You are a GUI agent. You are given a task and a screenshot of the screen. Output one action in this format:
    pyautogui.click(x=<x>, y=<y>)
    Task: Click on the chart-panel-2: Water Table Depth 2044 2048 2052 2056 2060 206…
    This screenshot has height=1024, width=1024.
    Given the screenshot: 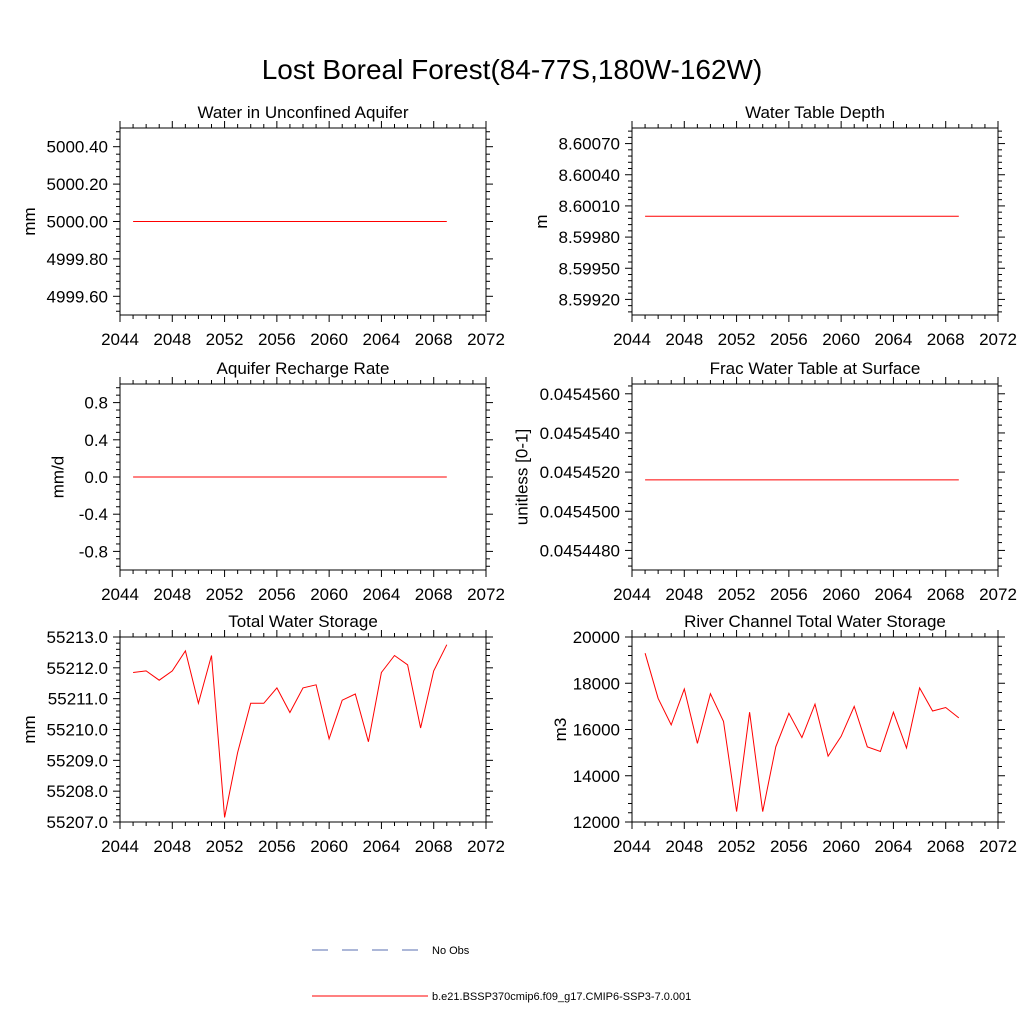 What is the action you would take?
    pyautogui.click(x=774, y=226)
    